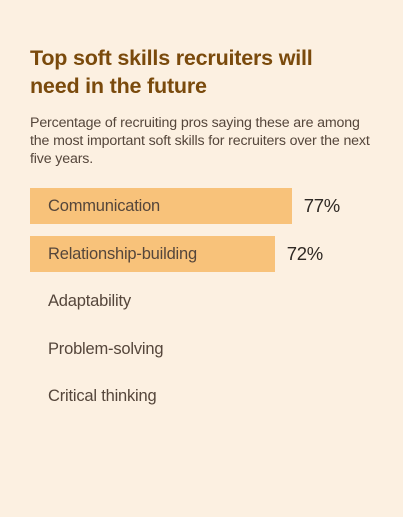 This screenshot has height=517, width=403. Describe the element at coordinates (104, 206) in the screenshot. I see `category-label: Communication` at that location.